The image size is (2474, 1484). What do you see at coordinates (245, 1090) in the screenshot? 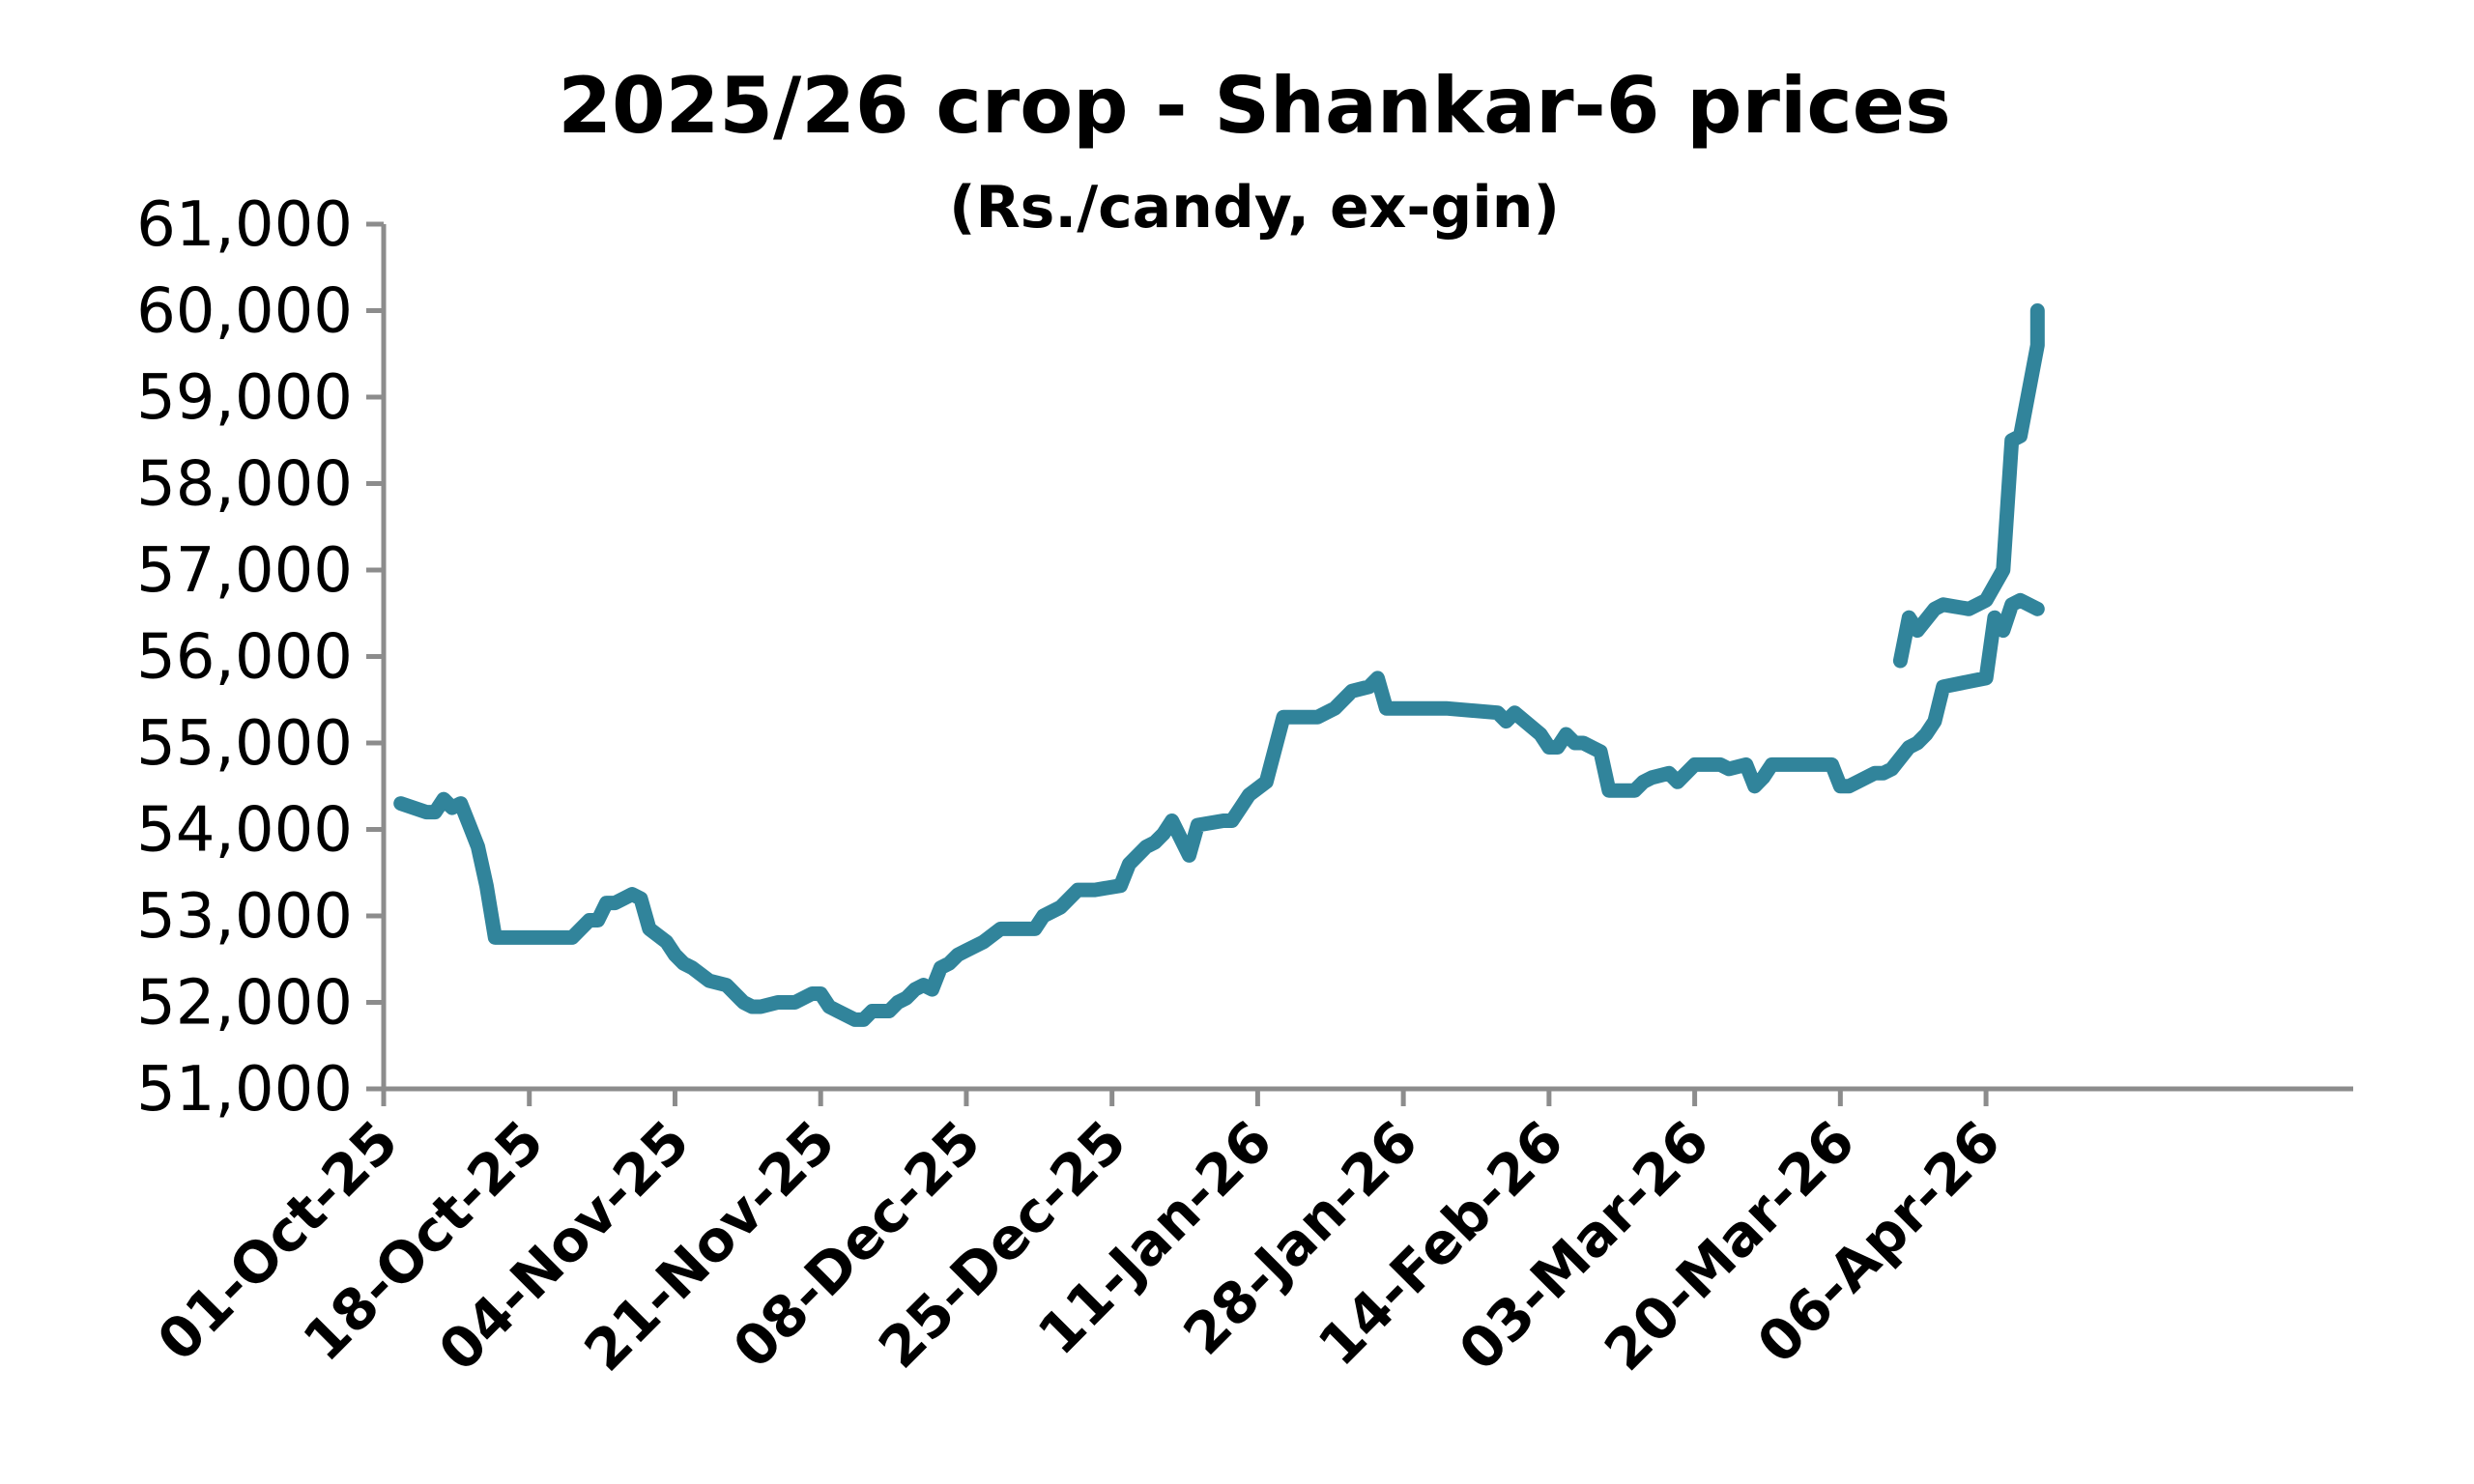
I see `y-tick-label: 51,000` at bounding box center [245, 1090].